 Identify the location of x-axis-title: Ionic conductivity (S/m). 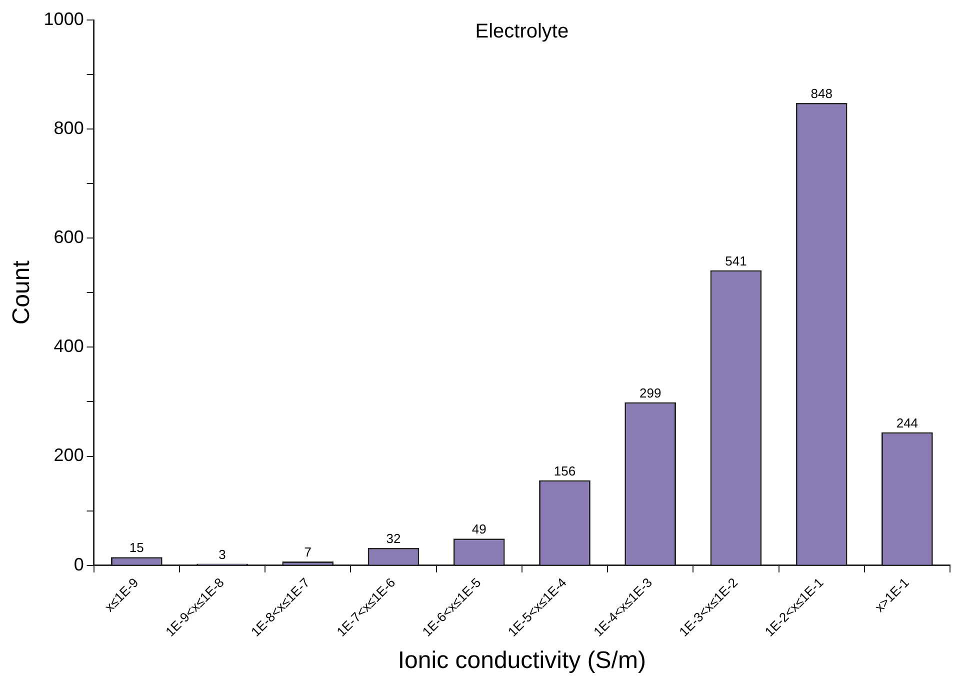
(522, 660).